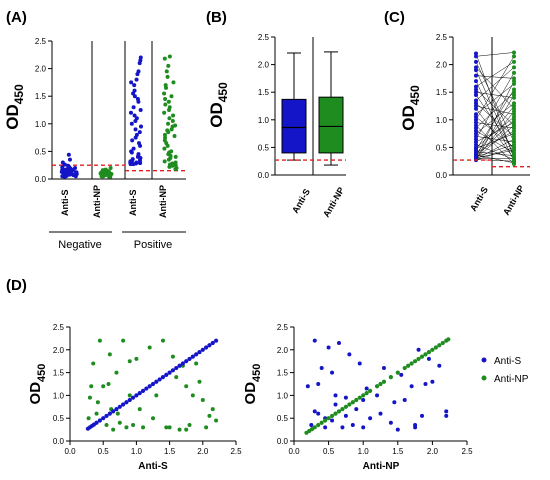 The height and width of the screenshot is (480, 550). I want to click on x-axis-label-d1: Anti-S, so click(153, 466).